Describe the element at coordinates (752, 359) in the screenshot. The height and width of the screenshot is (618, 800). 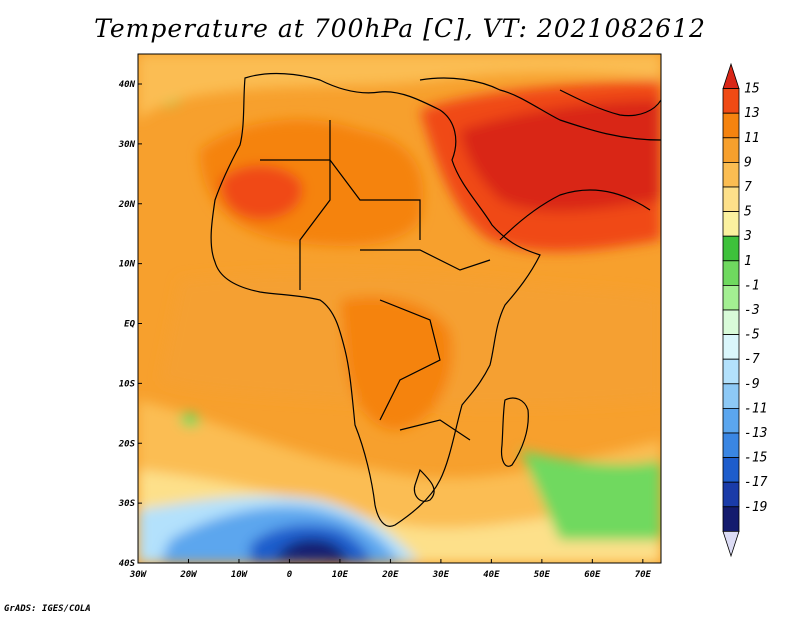
I see `colorbar-label: -7` at that location.